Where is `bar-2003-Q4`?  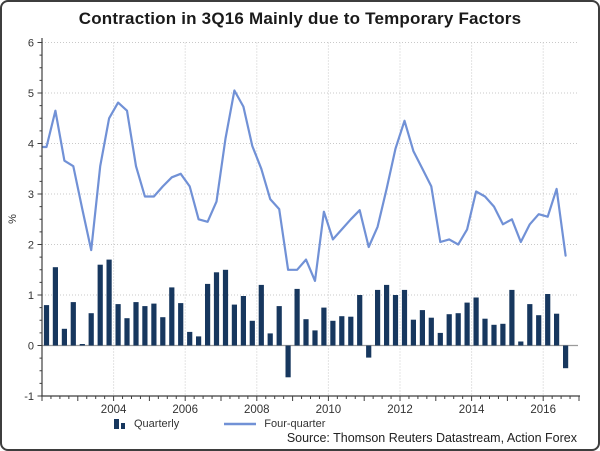 bar-2003-Q4 is located at coordinates (109, 302).